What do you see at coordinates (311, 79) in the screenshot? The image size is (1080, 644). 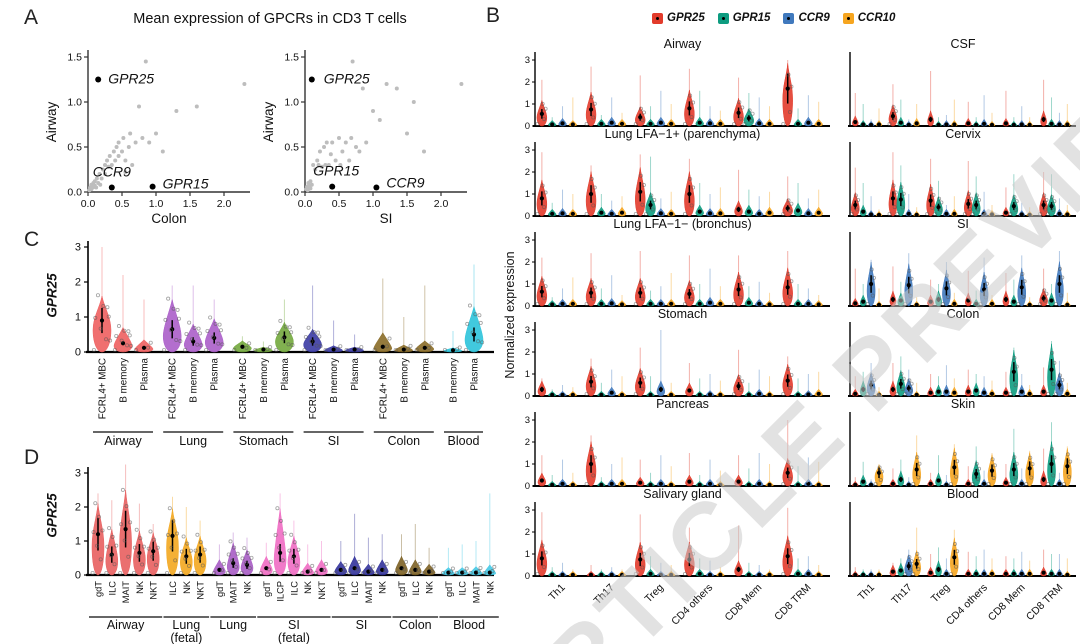 I see `gene-point` at bounding box center [311, 79].